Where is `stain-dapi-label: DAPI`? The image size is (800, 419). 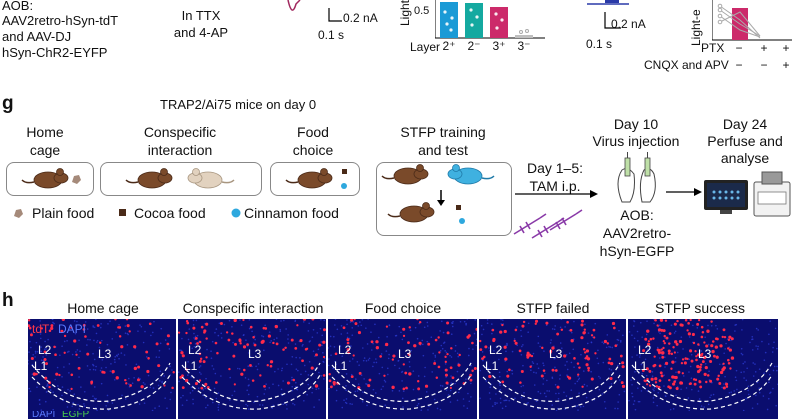
stain-dapi-label: DAPI is located at coordinates (72, 329).